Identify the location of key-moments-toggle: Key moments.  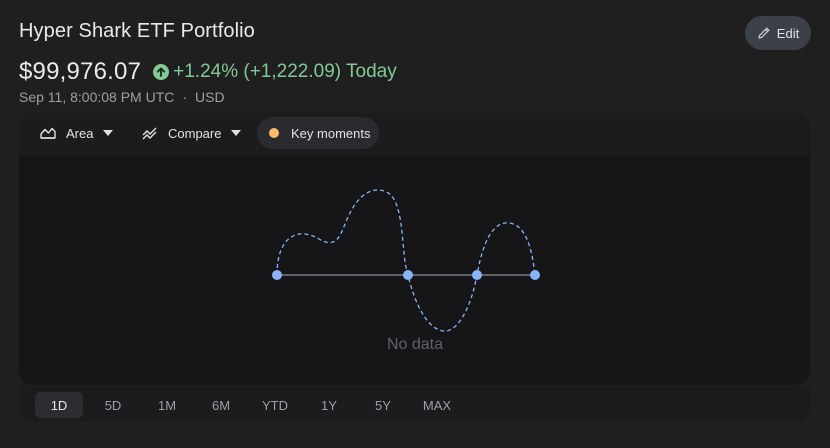
(318, 133).